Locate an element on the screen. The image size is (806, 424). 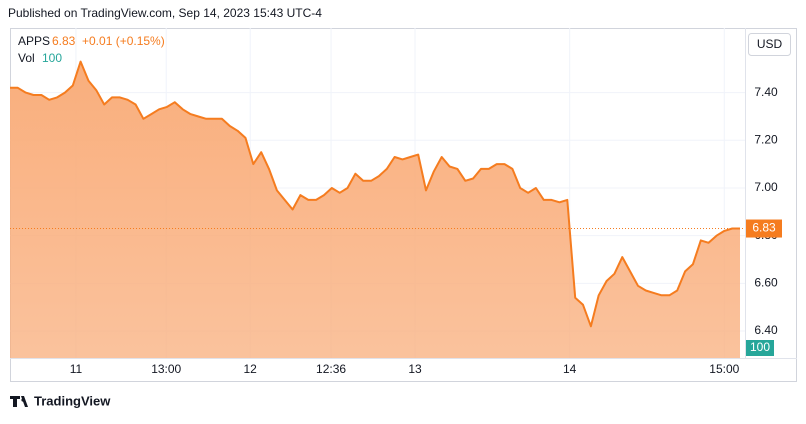
x-tick-label: 13:00 is located at coordinates (166, 369).